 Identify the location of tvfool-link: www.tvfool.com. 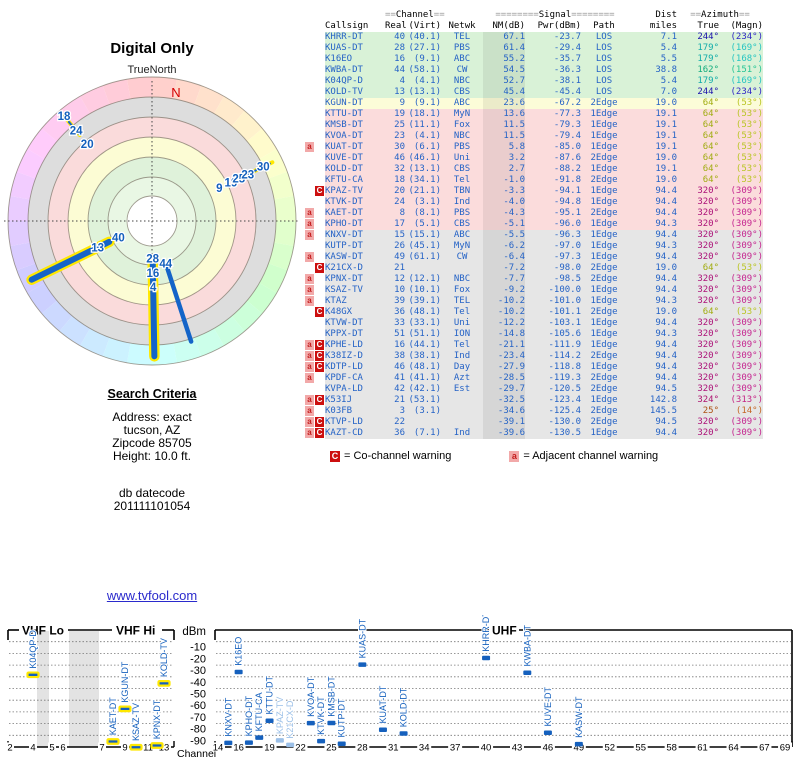
(152, 595).